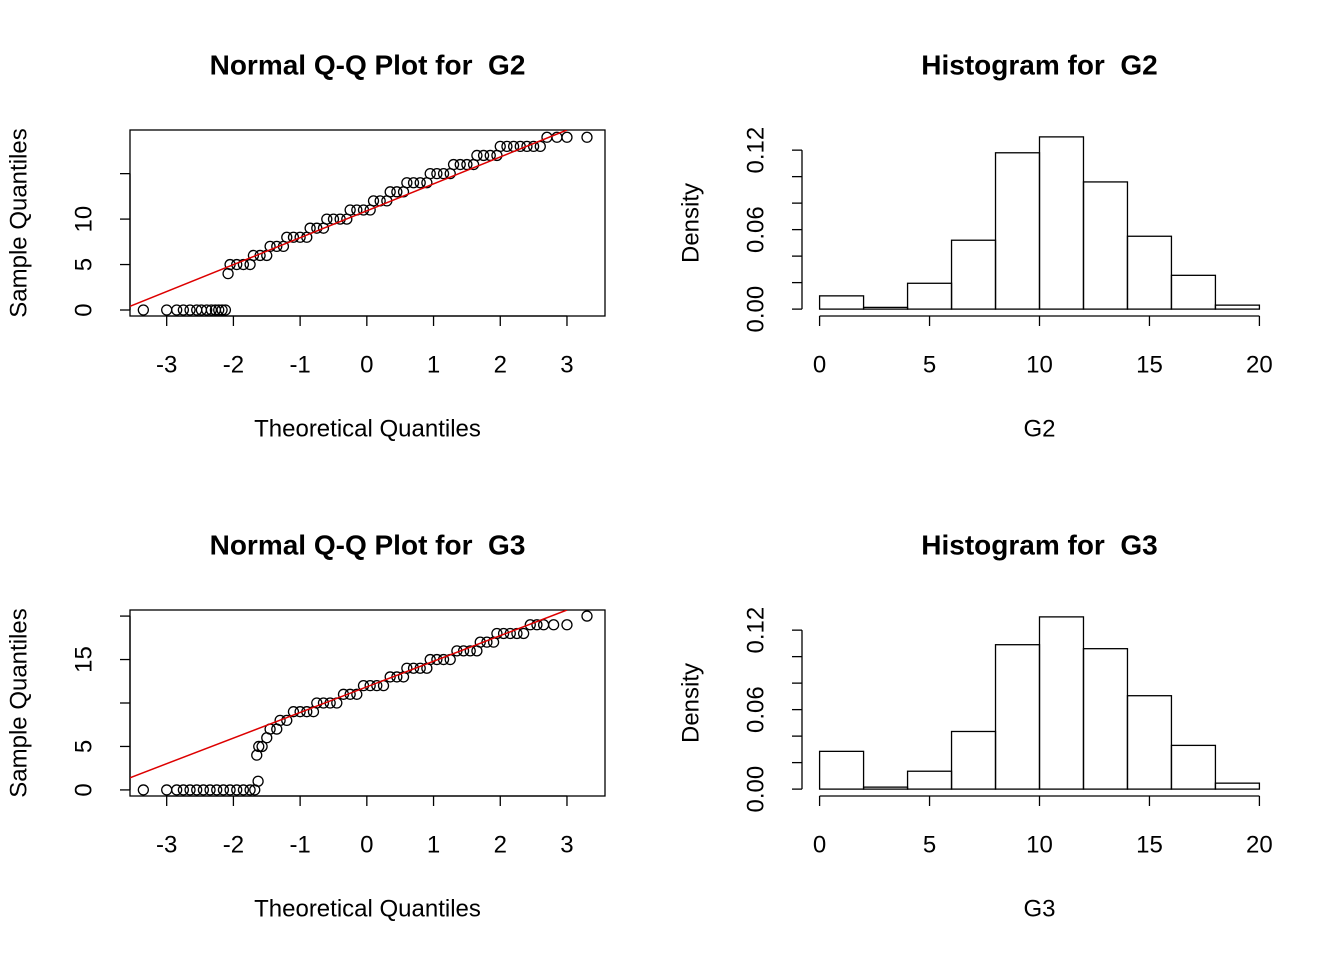  I want to click on y-tick-label: 0.00, so click(755, 309).